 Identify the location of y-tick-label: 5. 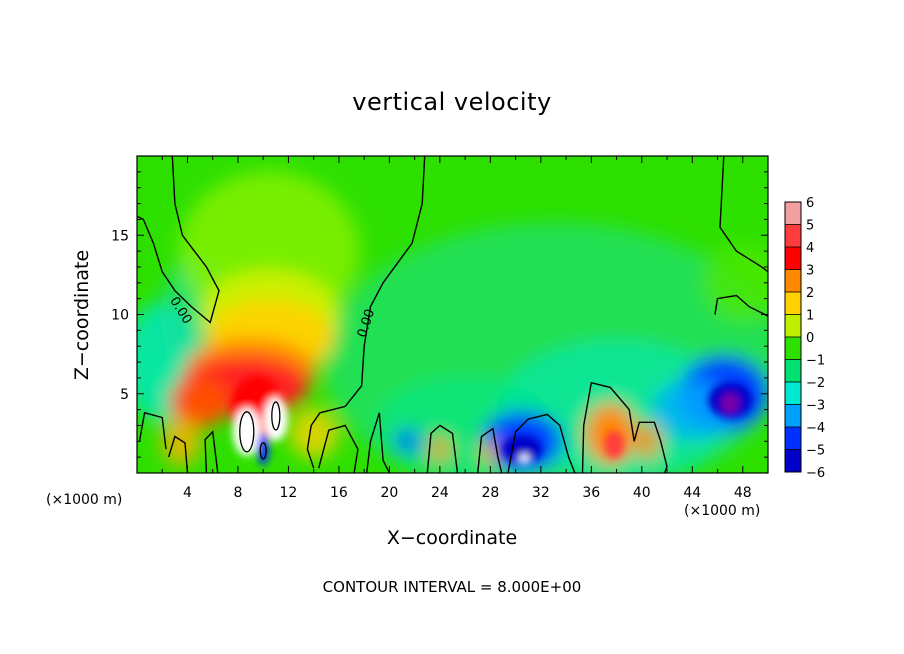
(124, 395).